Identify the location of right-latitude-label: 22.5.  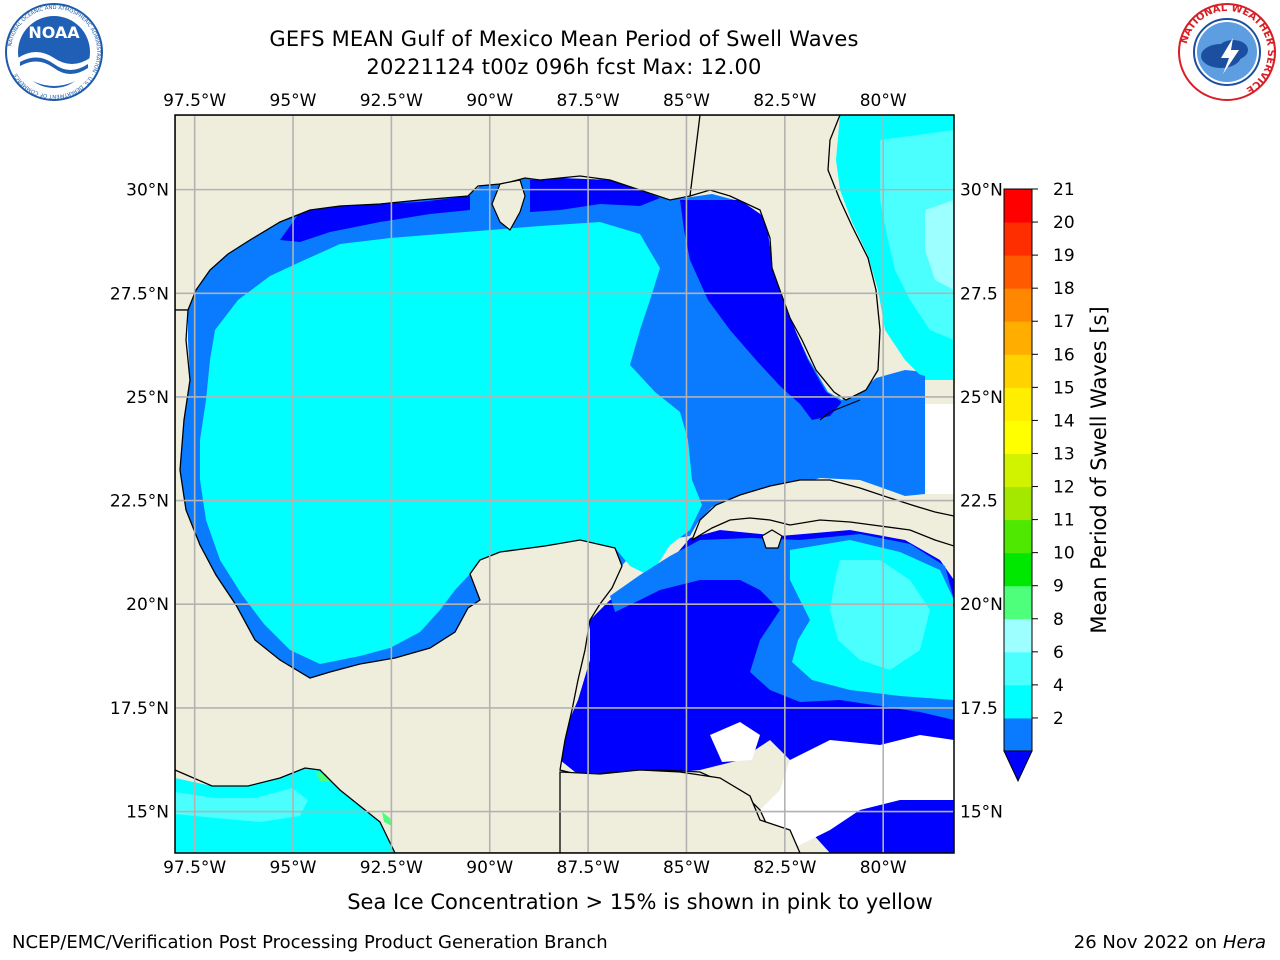
(979, 502).